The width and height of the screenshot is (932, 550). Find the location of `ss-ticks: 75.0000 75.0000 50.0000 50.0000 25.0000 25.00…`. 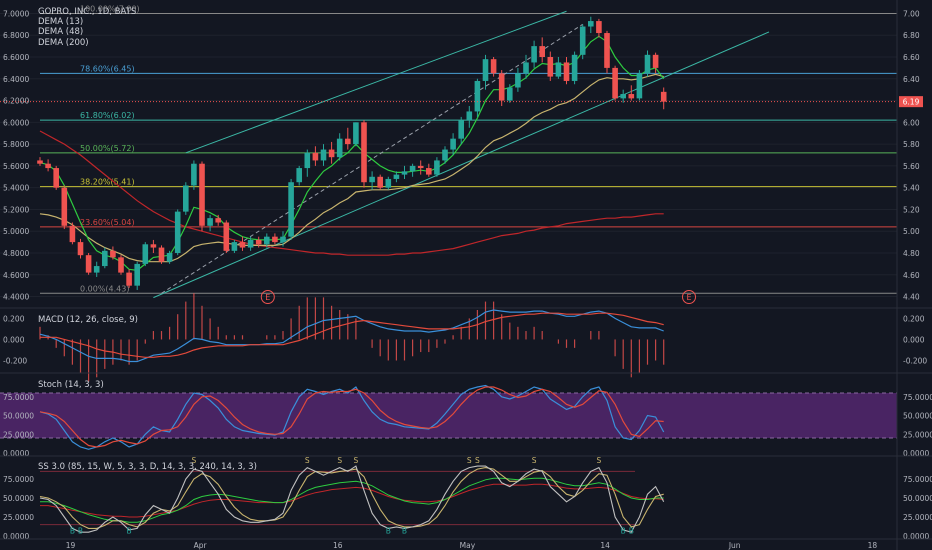

ss-ticks: 75.0000 75.0000 50.0000 50.0000 25.0000 25.00… is located at coordinates (467, 508).